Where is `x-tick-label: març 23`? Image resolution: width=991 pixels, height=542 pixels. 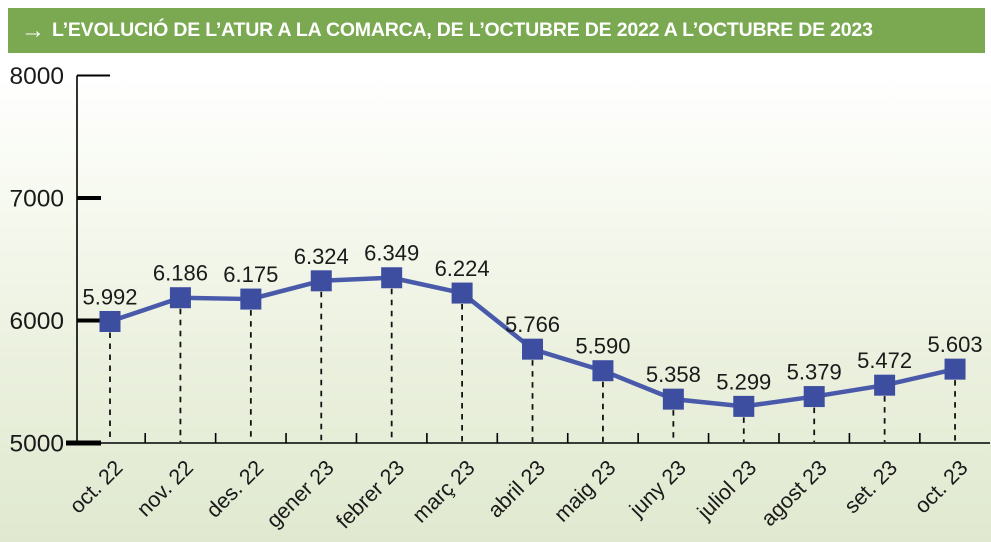 x-tick-label: març 23 is located at coordinates (444, 492).